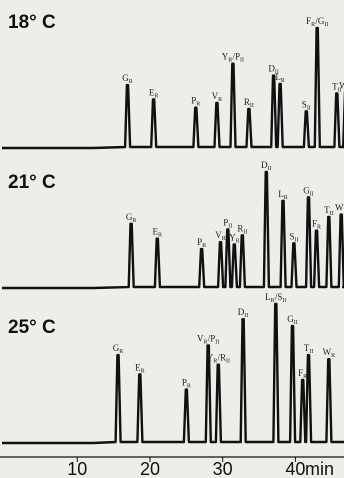  Describe the element at coordinates (208, 339) in the screenshot. I see `peak-label: VR /PII` at that location.